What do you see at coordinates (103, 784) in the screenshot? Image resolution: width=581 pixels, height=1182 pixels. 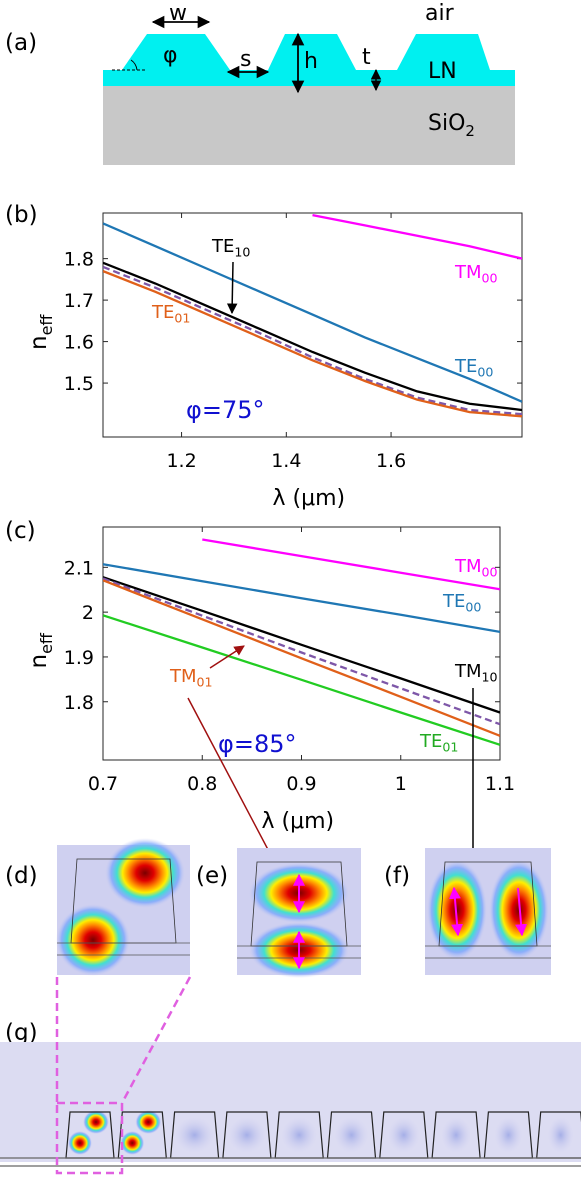 I see `x-tick-label: 0.7` at bounding box center [103, 784].